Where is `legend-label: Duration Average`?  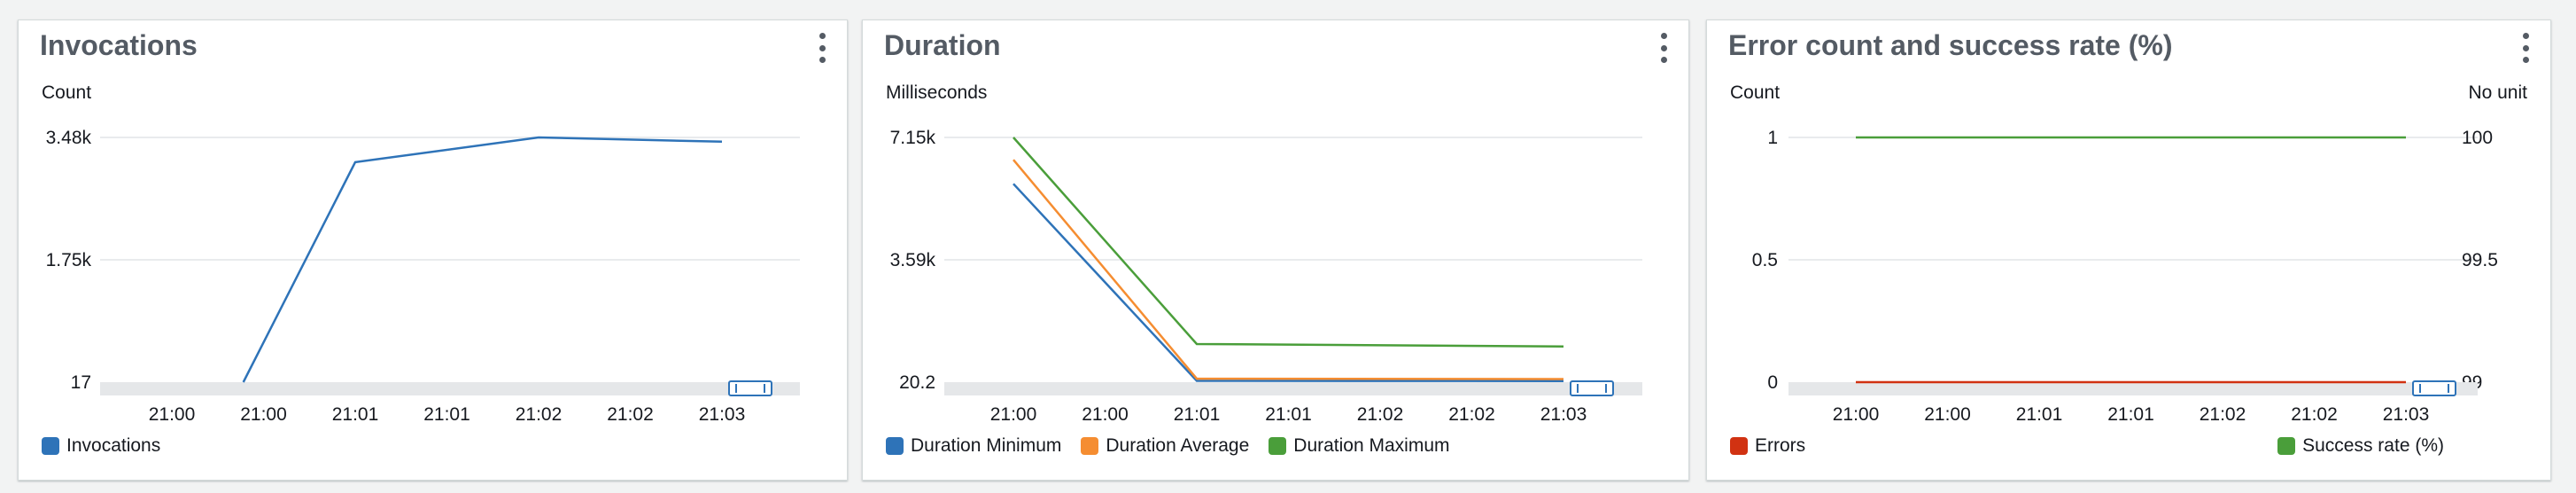
legend-label: Duration Average is located at coordinates (1178, 445).